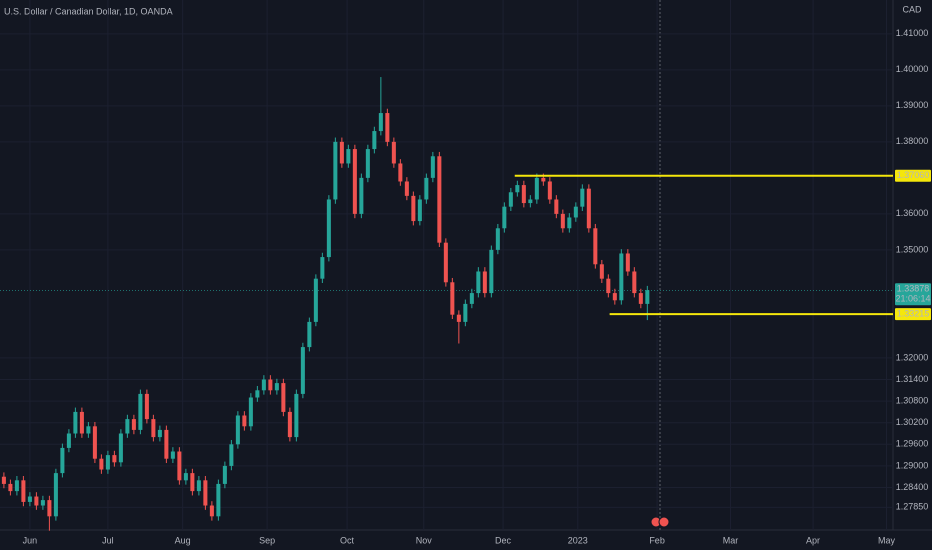 The height and width of the screenshot is (550, 932). I want to click on x-tick-label: Apr, so click(813, 540).